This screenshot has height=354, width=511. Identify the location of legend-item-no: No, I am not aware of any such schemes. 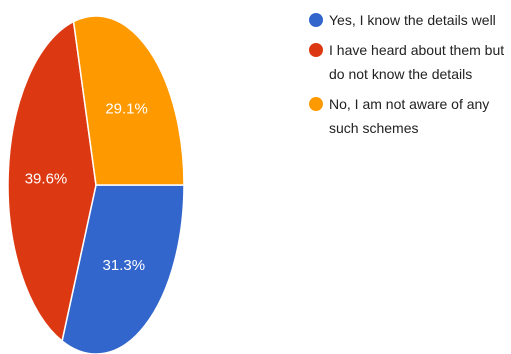
(409, 117).